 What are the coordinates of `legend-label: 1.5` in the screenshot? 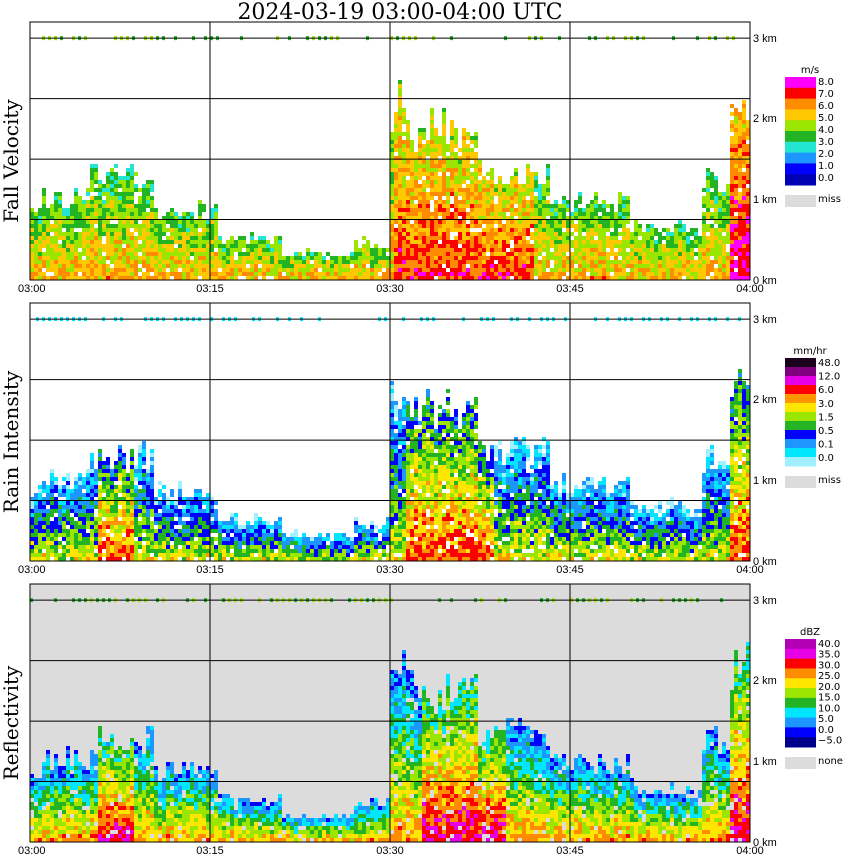 It's located at (826, 417).